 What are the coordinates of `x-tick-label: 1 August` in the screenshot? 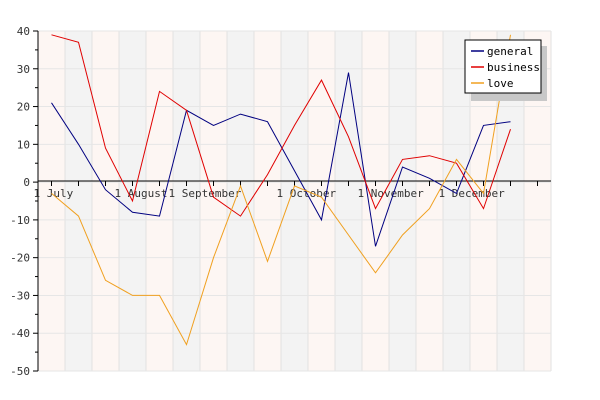 It's located at (141, 193).